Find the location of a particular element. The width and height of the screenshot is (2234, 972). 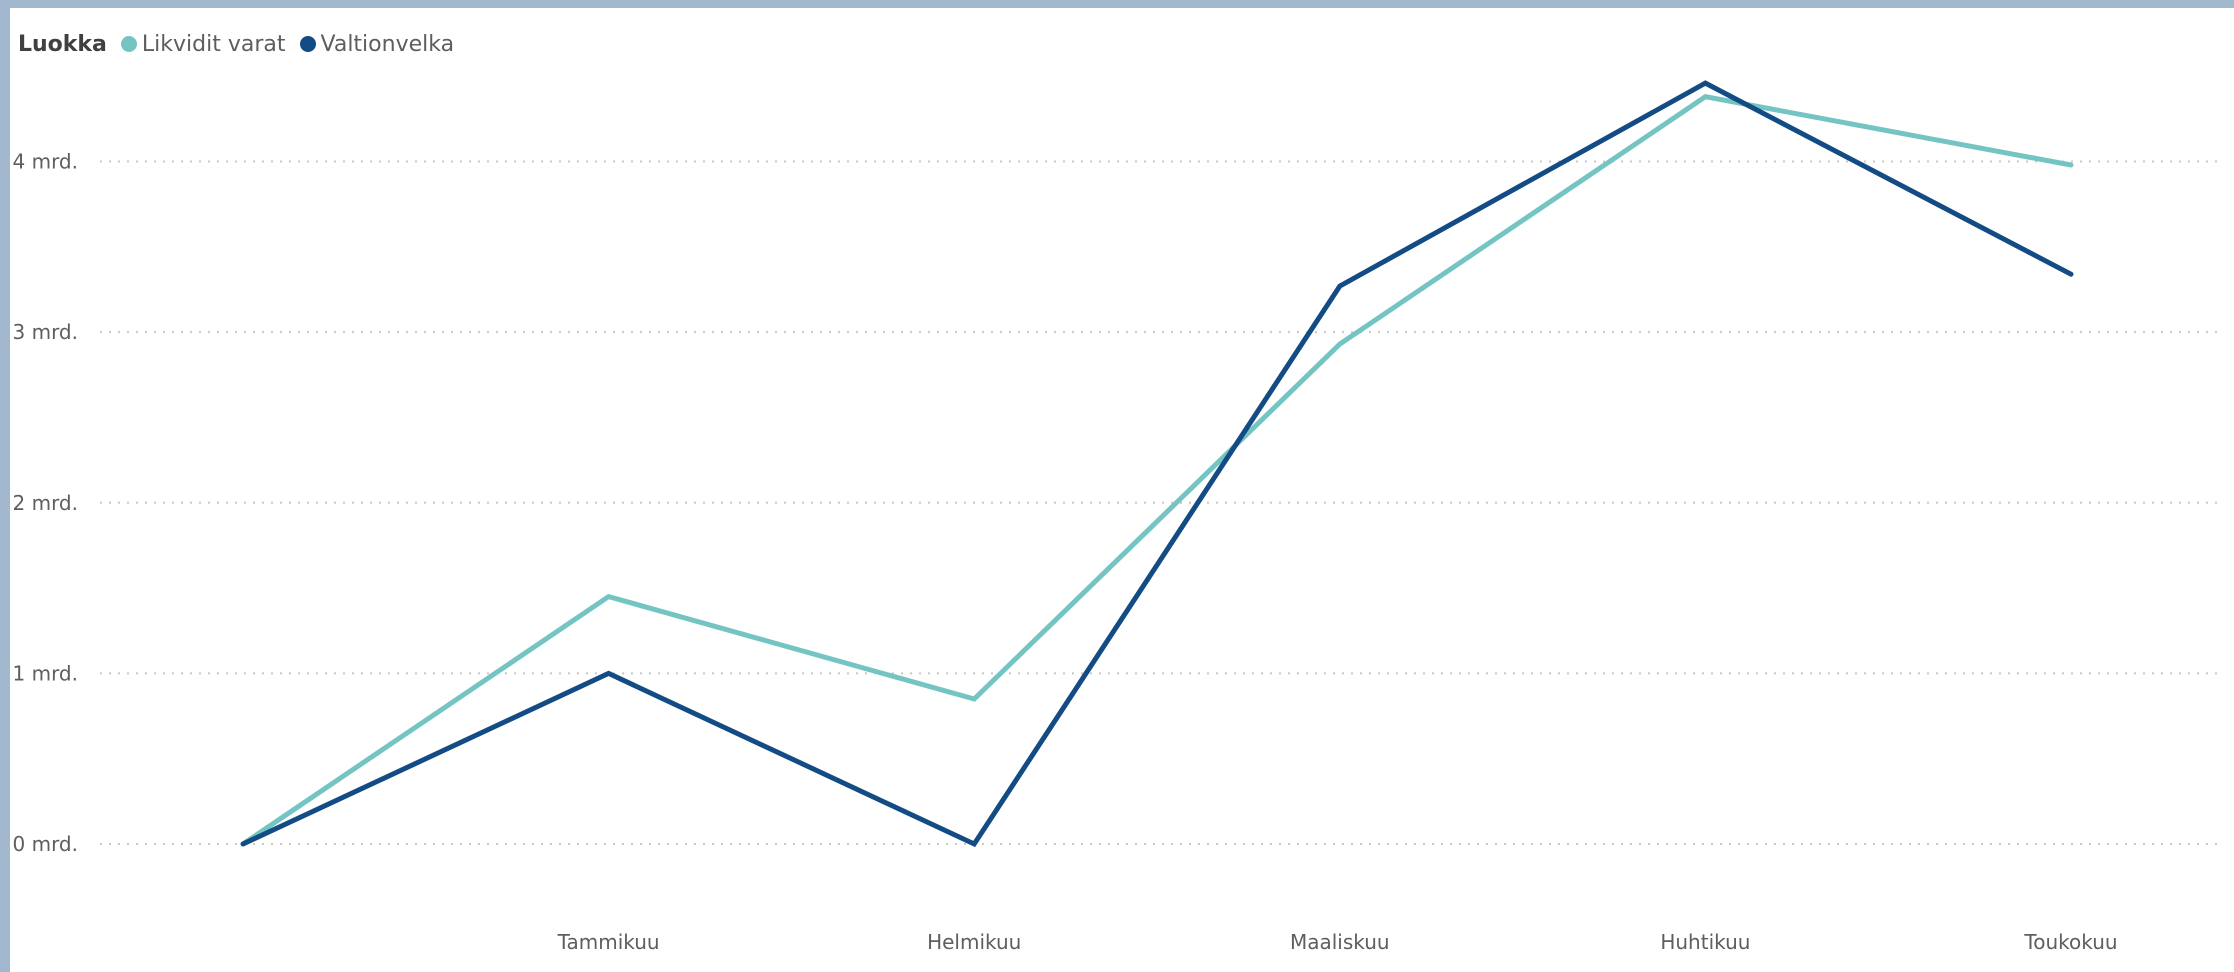

x-tick-label: Maaliskuu is located at coordinates (1340, 942).